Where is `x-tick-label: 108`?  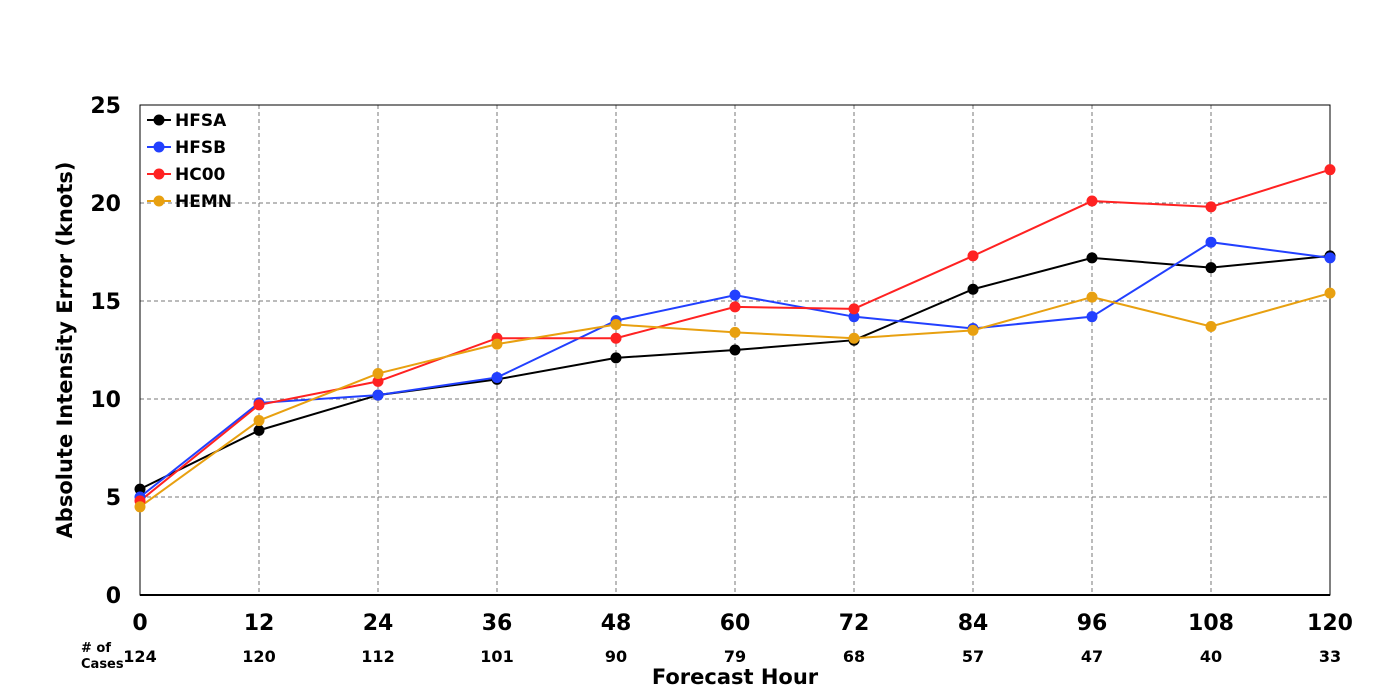
x-tick-label: 108 is located at coordinates (1211, 623).